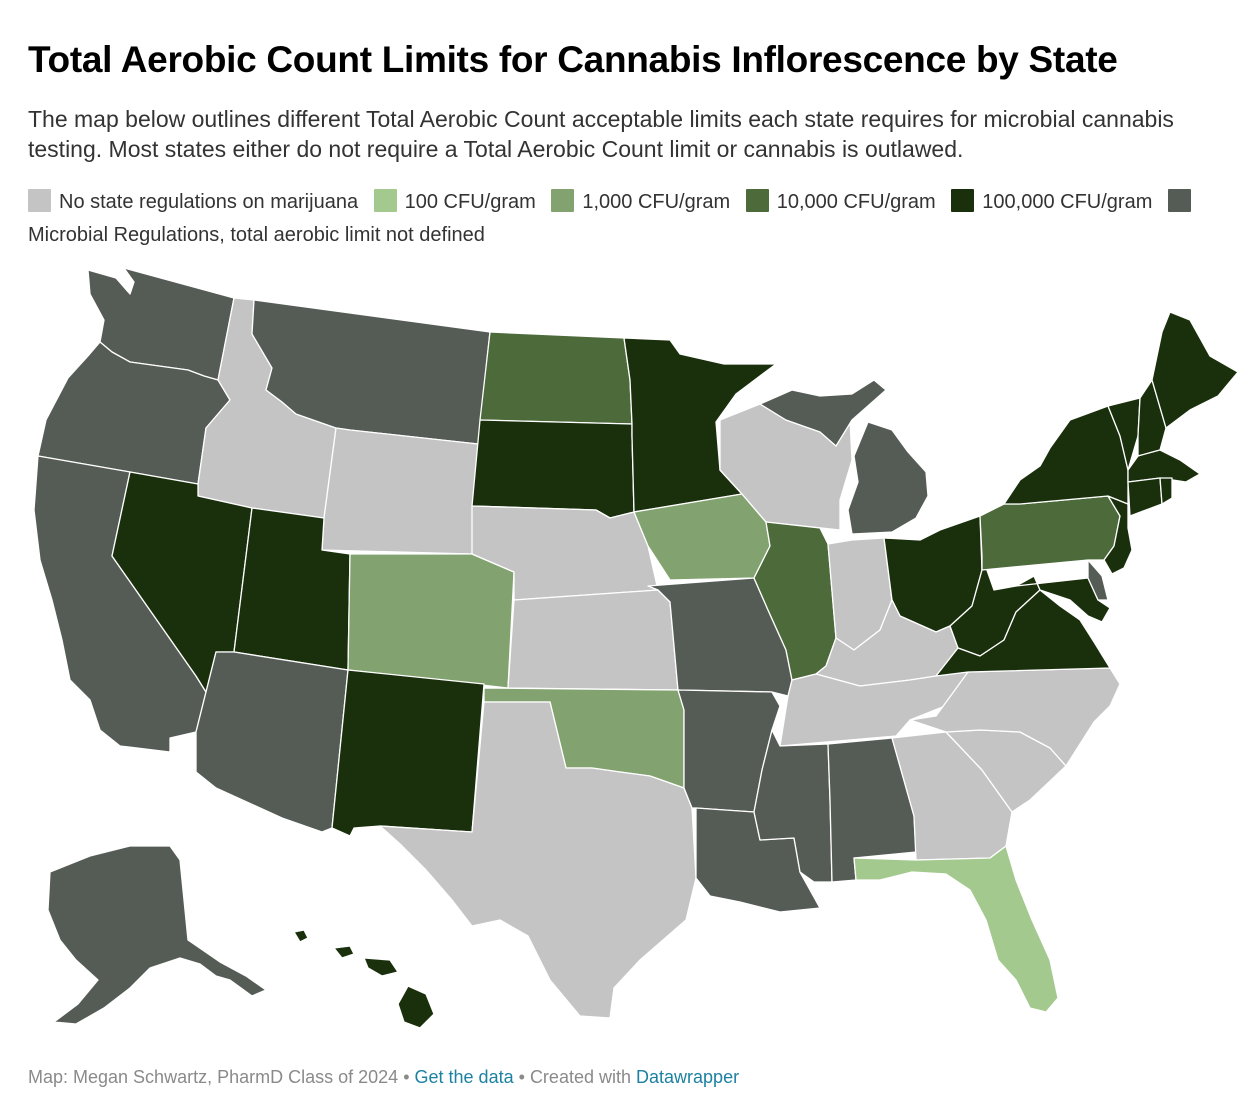 The height and width of the screenshot is (1101, 1248). I want to click on state-VT, so click(1124, 434).